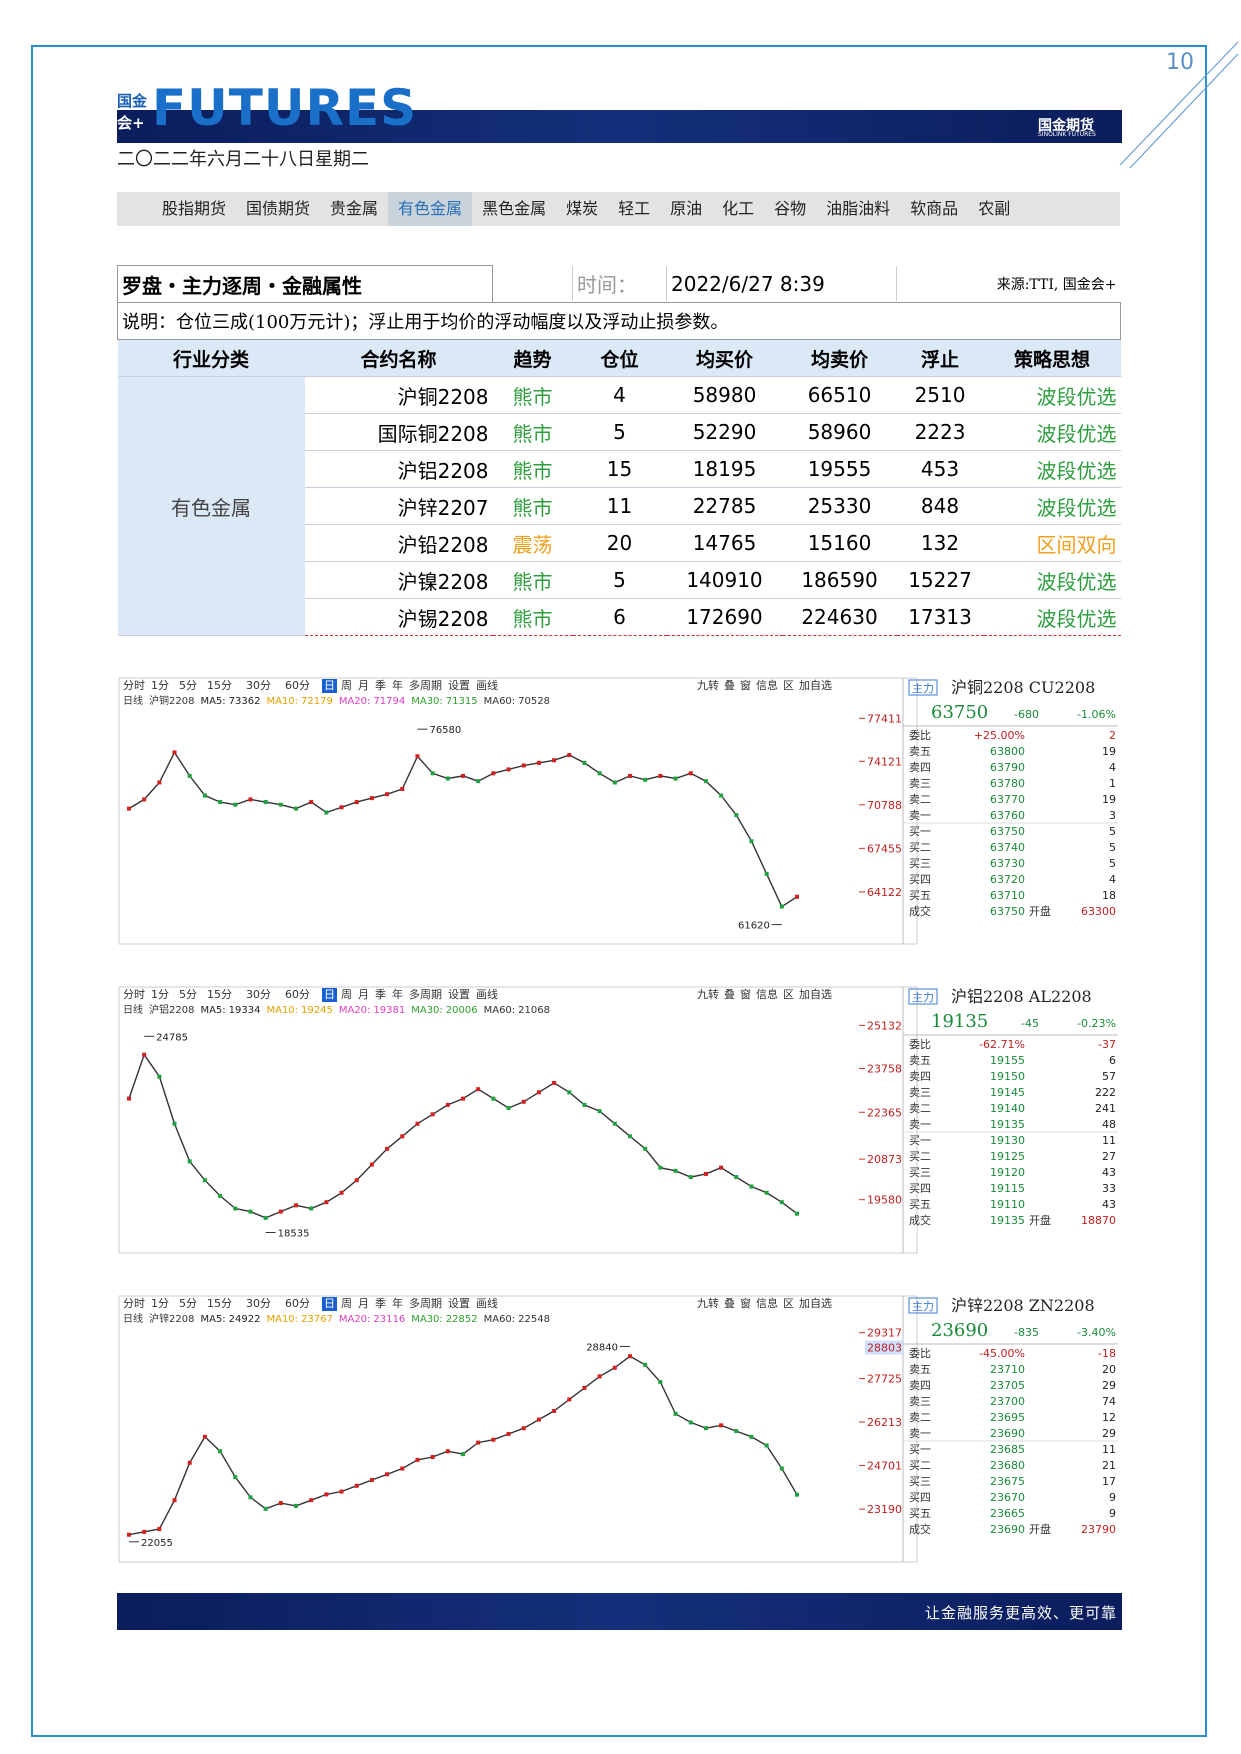 The height and width of the screenshot is (1754, 1241). Describe the element at coordinates (1109, 1417) in the screenshot. I see `book-volume: 12` at that location.